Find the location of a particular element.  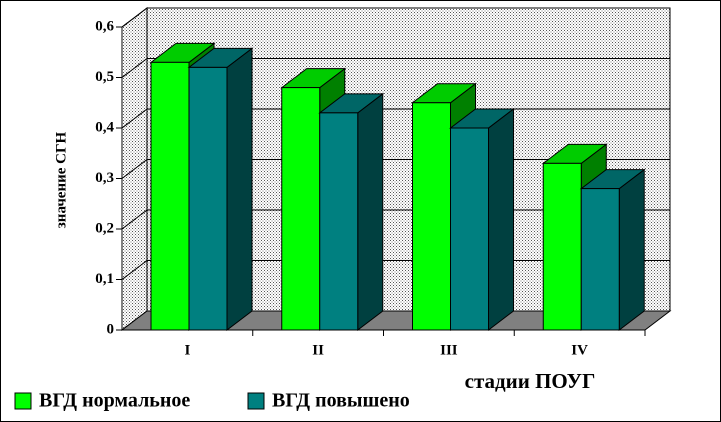

y-axis-title: значение СГН is located at coordinates (61, 179).